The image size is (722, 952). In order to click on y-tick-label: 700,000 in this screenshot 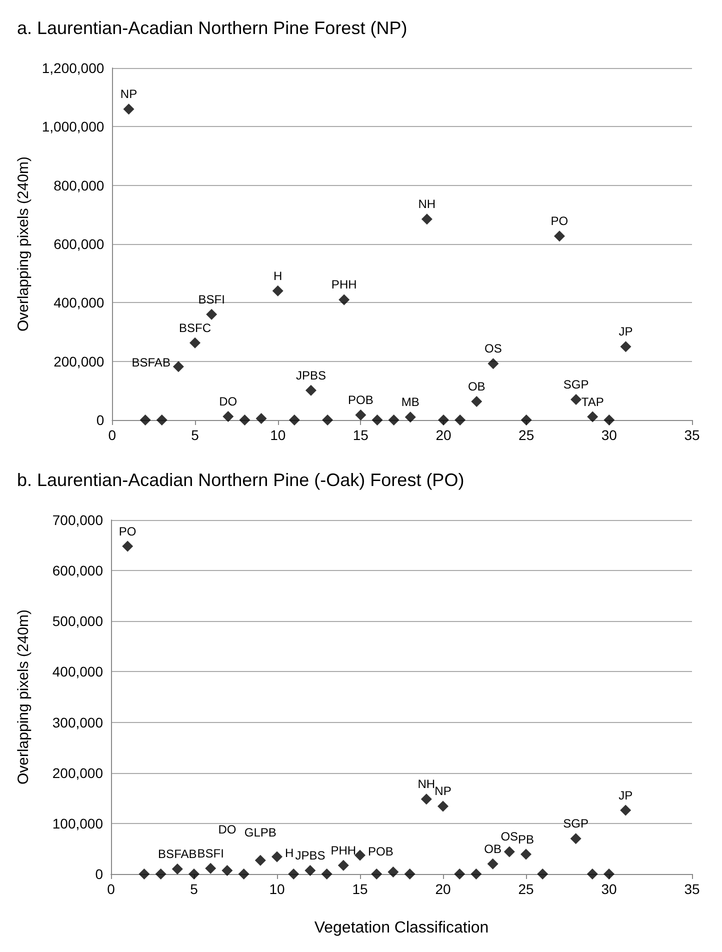, I will do `click(78, 520)`.